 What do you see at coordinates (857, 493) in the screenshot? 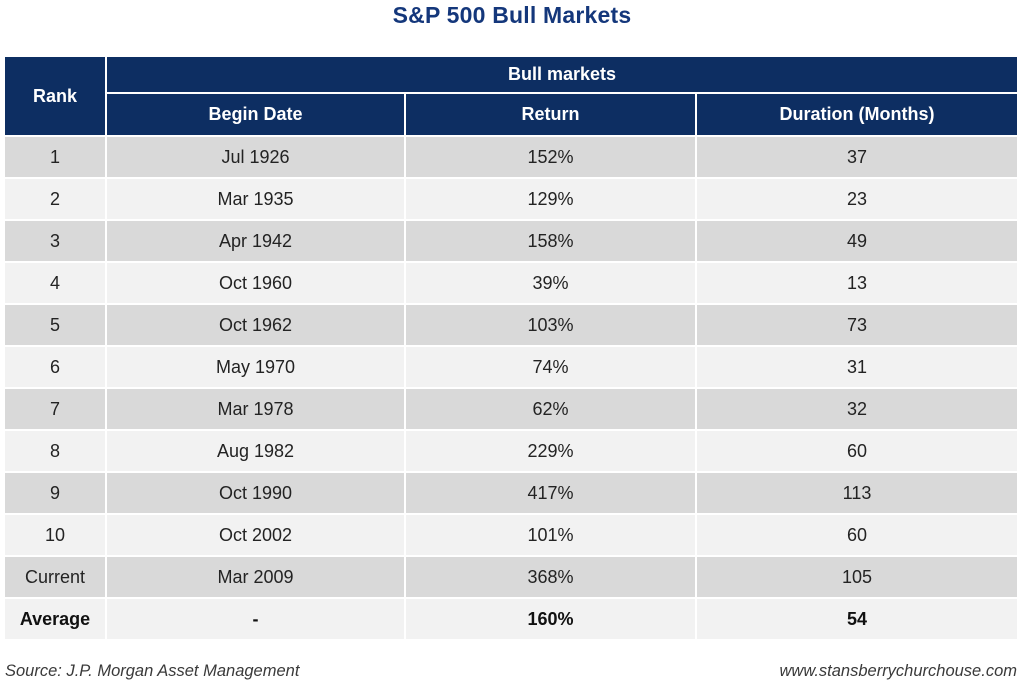
I see `cell-duration: 113` at bounding box center [857, 493].